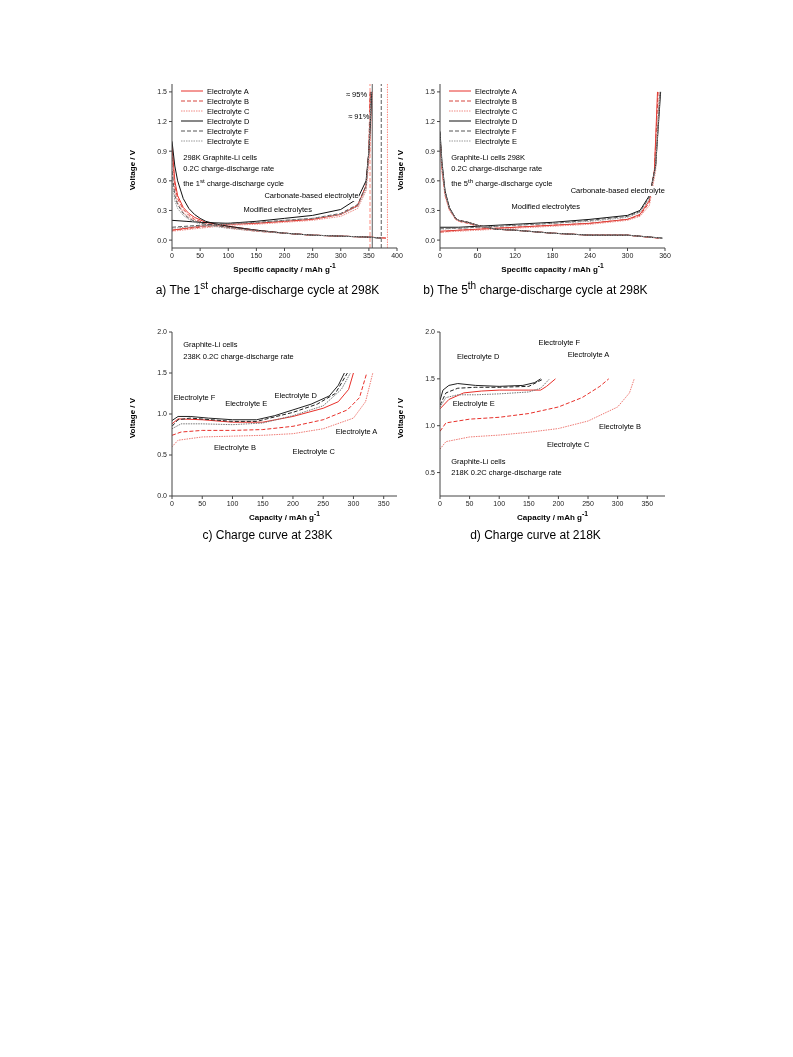 Image resolution: width=793 pixels, height=1057 pixels. Describe the element at coordinates (535, 535) in the screenshot. I see `text: d) Charge curve at 218K` at that location.